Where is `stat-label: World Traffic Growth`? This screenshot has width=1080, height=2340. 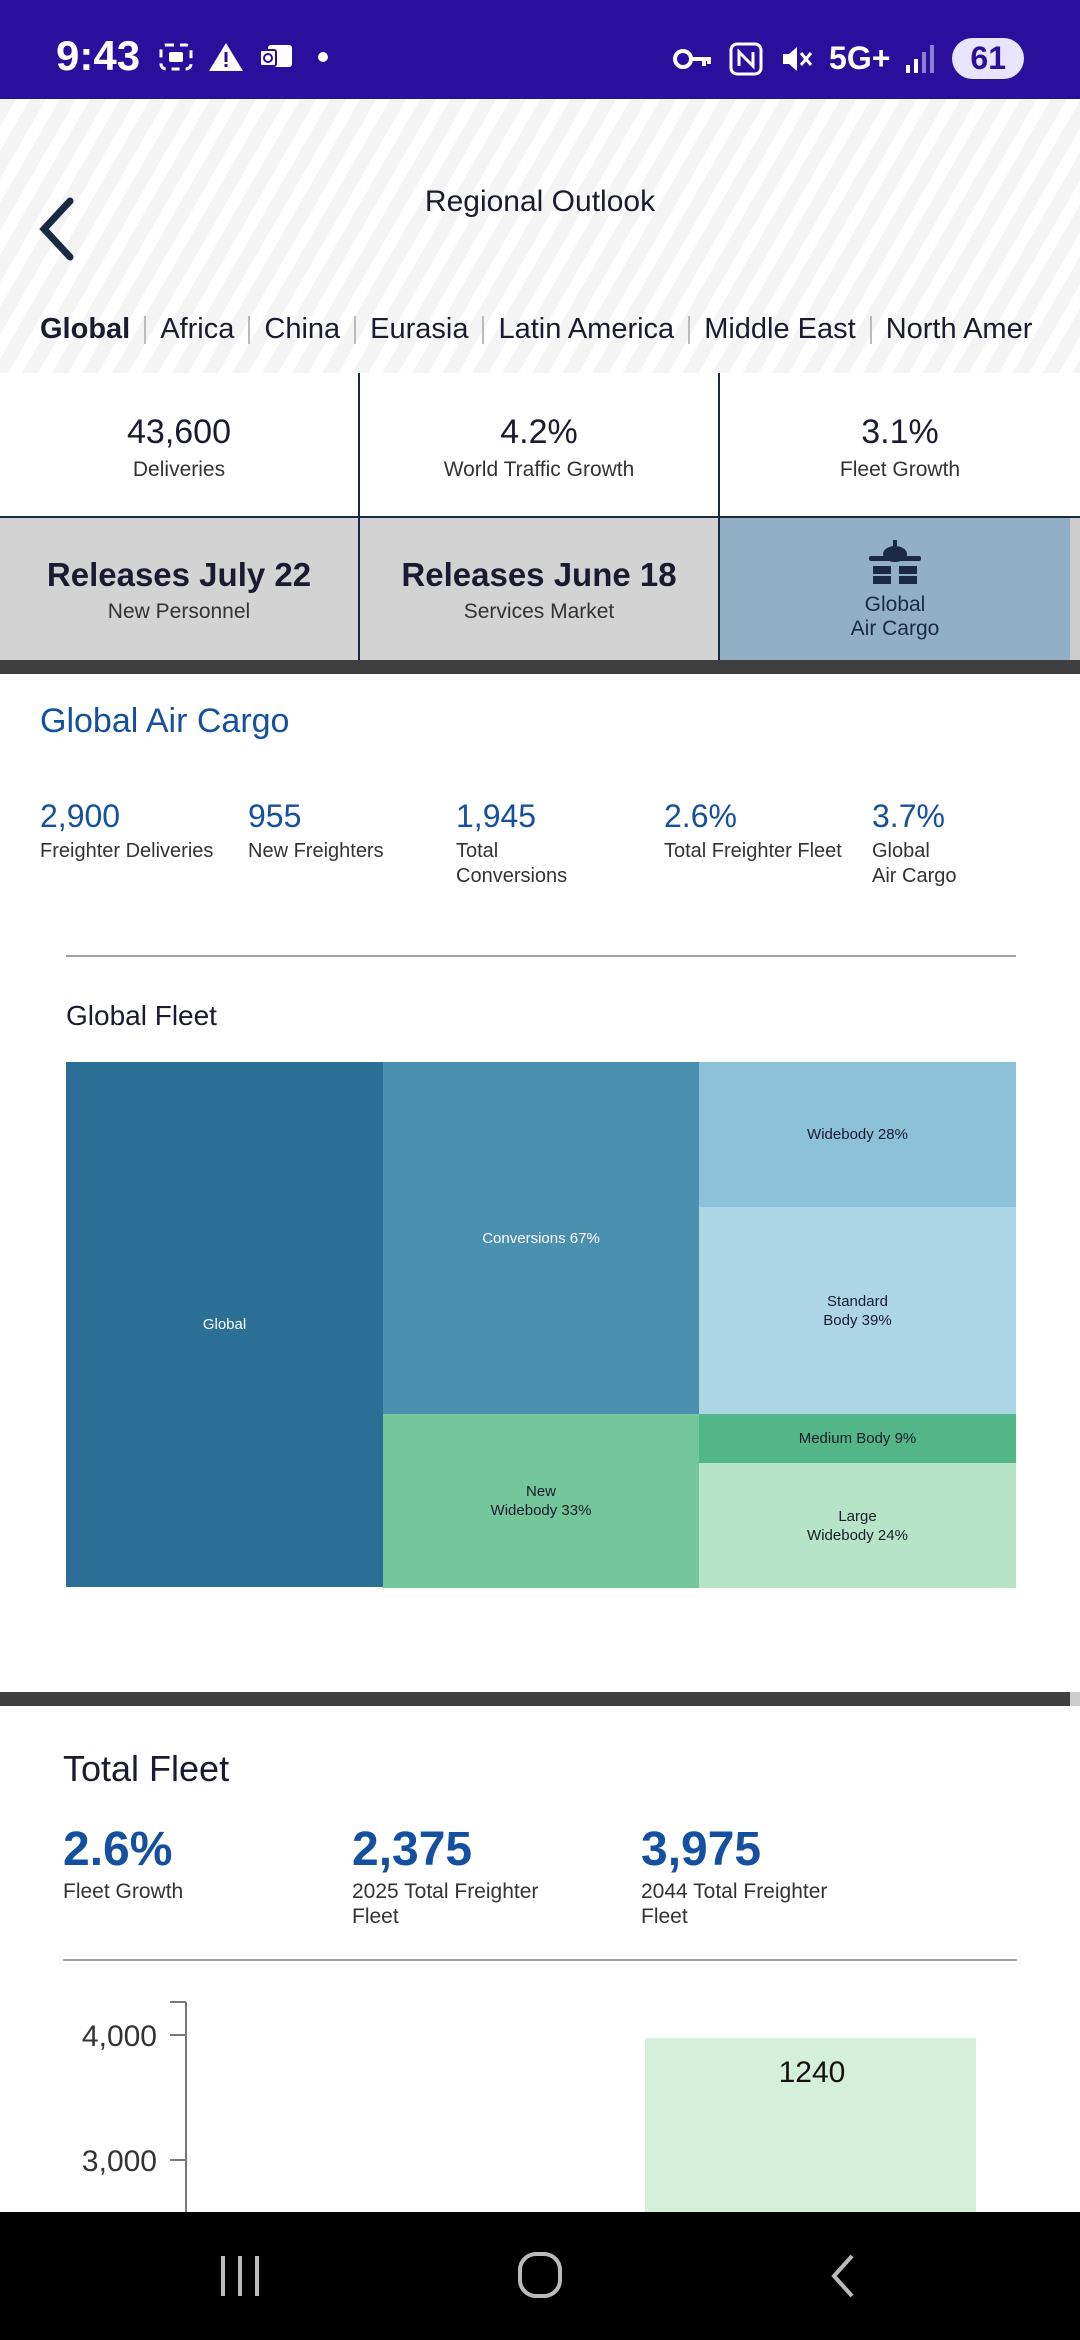 stat-label: World Traffic Growth is located at coordinates (539, 469).